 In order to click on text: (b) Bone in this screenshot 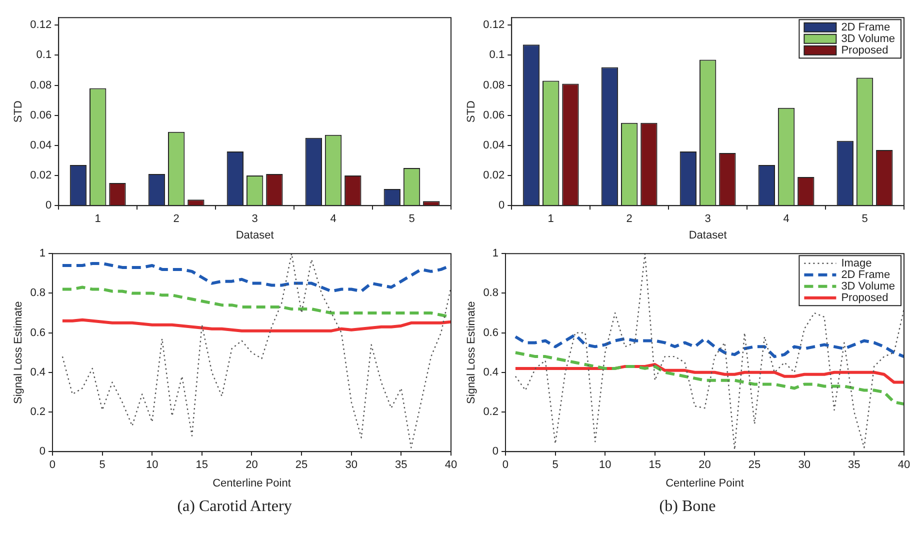, I will do `click(687, 507)`.